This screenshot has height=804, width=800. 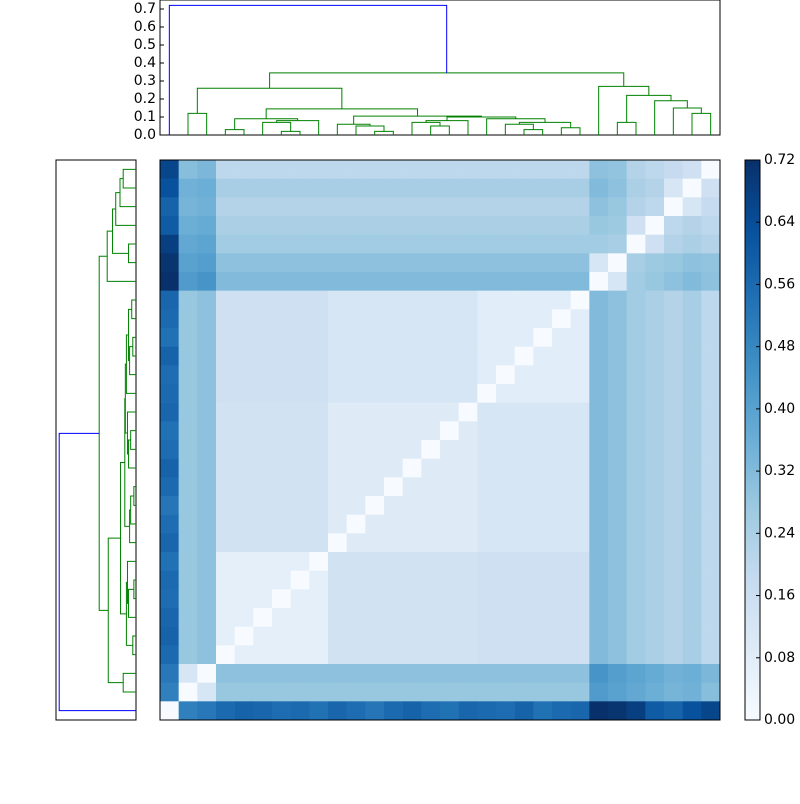 What do you see at coordinates (96, 440) in the screenshot?
I see `left-dendrogram-frame` at bounding box center [96, 440].